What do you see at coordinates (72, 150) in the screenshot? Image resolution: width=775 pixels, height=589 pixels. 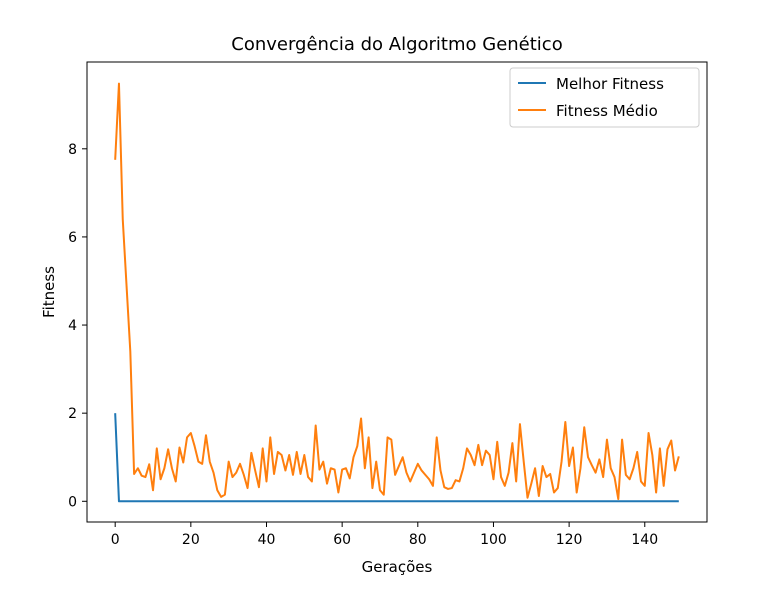 I see `y-tick-label: 8` at bounding box center [72, 150].